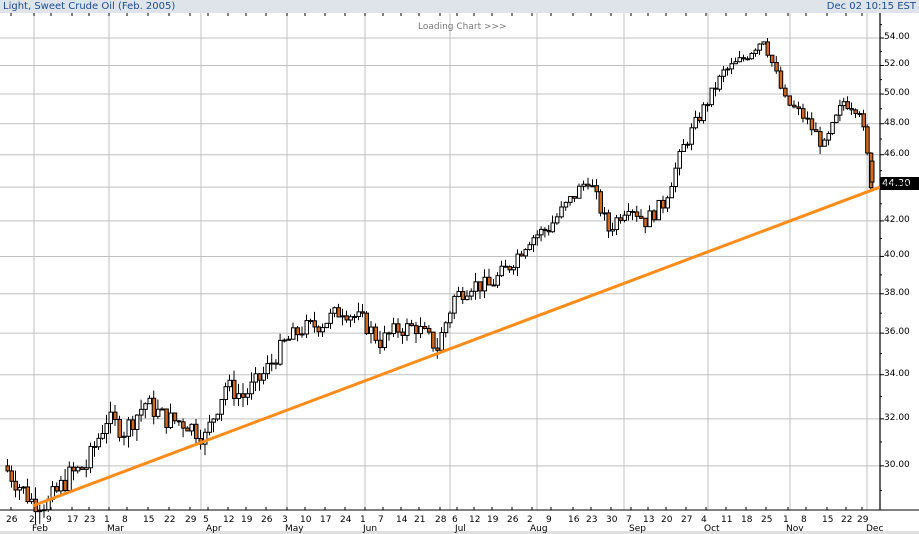  What do you see at coordinates (89, 6) in the screenshot?
I see `chart-title: Light, Sweet Crude Oil (Feb. 2005)` at bounding box center [89, 6].